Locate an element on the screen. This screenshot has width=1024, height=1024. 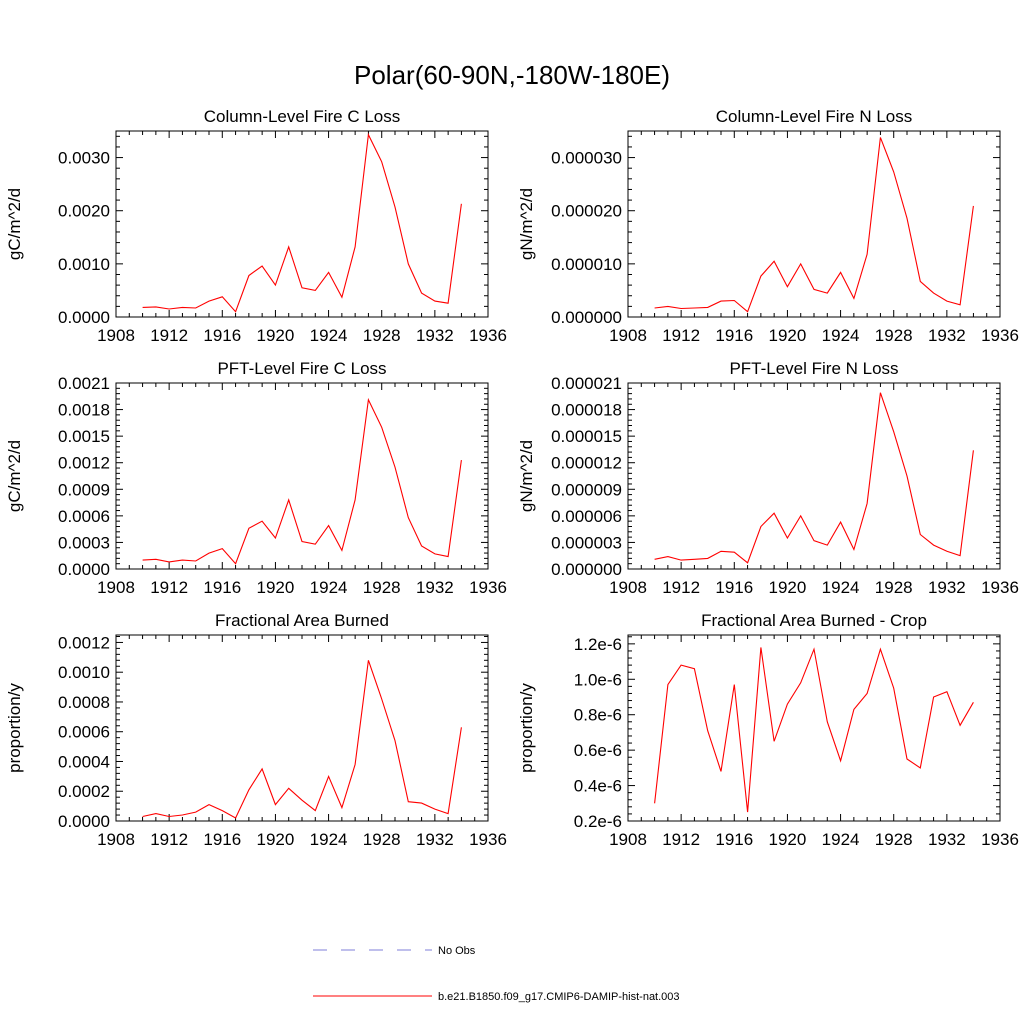
y-tick-label: 0.0020 is located at coordinates (84, 211).